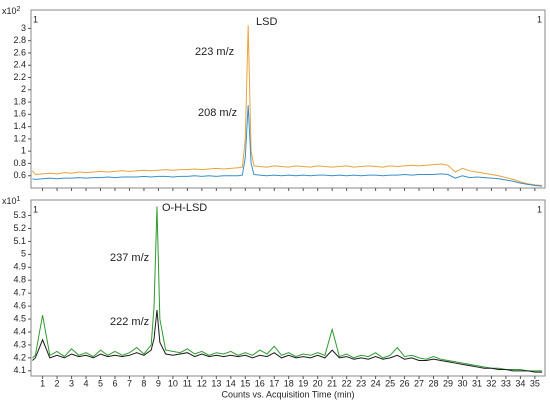 This screenshot has width=550, height=401. Describe the element at coordinates (19, 114) in the screenshot. I see `y-tick-label: 1.6` at that location.